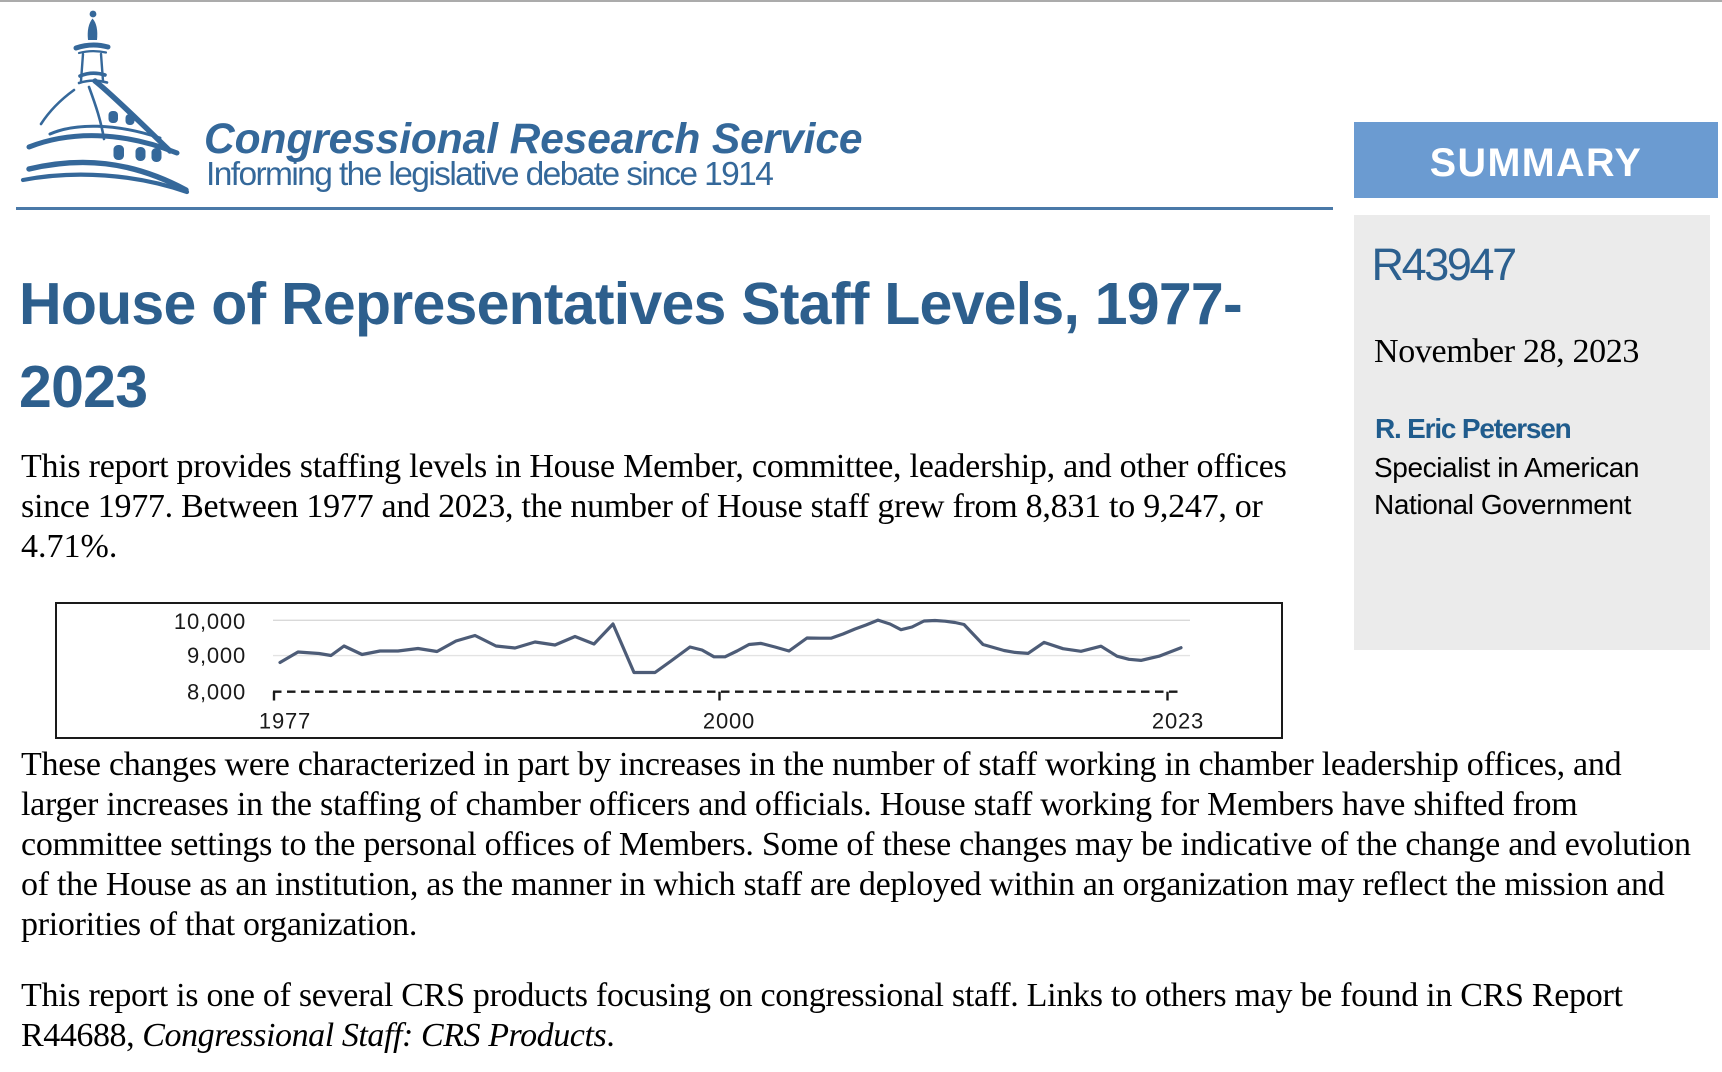  I want to click on svg-text: 2023, so click(1178, 721).